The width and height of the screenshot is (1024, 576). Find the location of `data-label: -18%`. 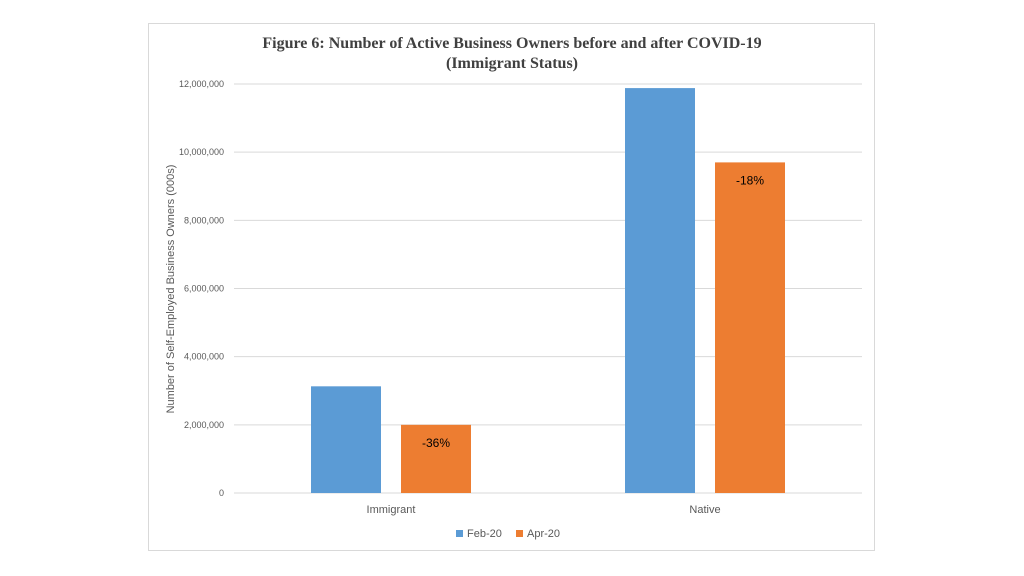

data-label: -18% is located at coordinates (750, 180).